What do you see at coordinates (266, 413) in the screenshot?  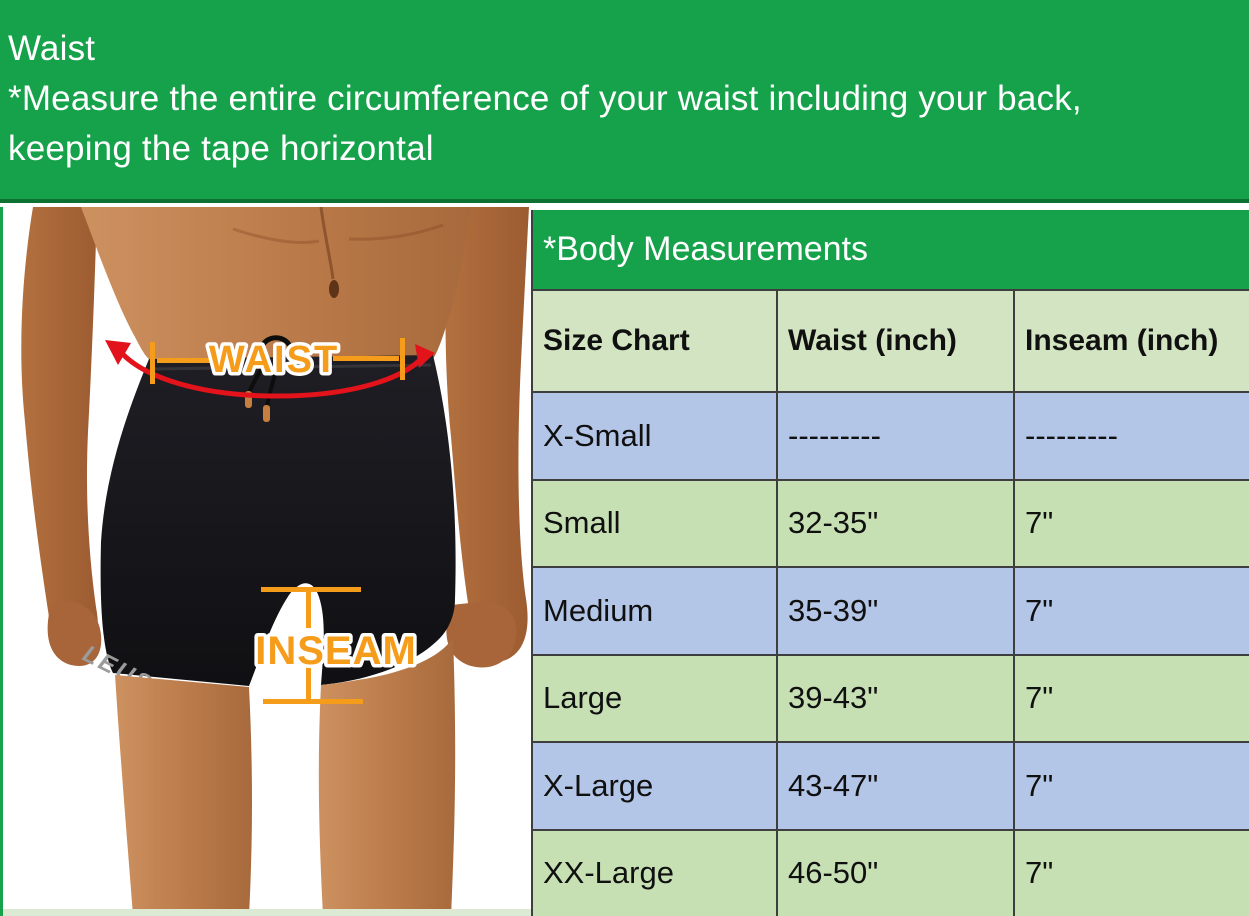 I see `drawstring-aglet-right` at bounding box center [266, 413].